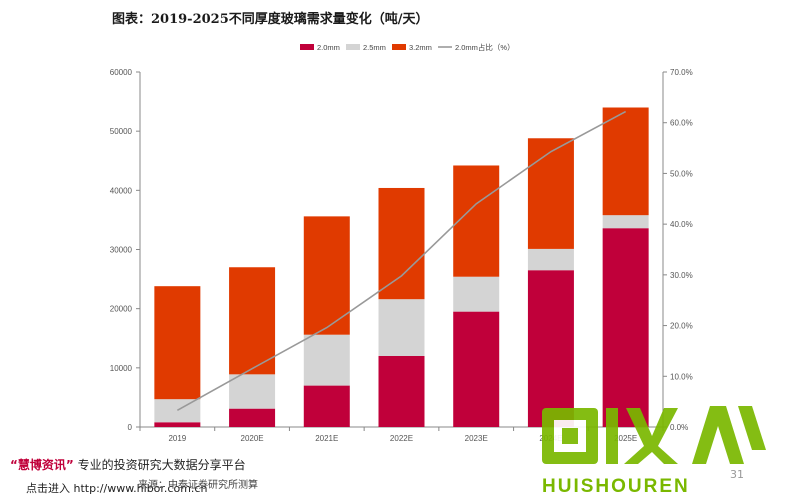 This screenshot has width=800, height=500. What do you see at coordinates (121, 368) in the screenshot?
I see `y-tick-label: 10000` at bounding box center [121, 368].